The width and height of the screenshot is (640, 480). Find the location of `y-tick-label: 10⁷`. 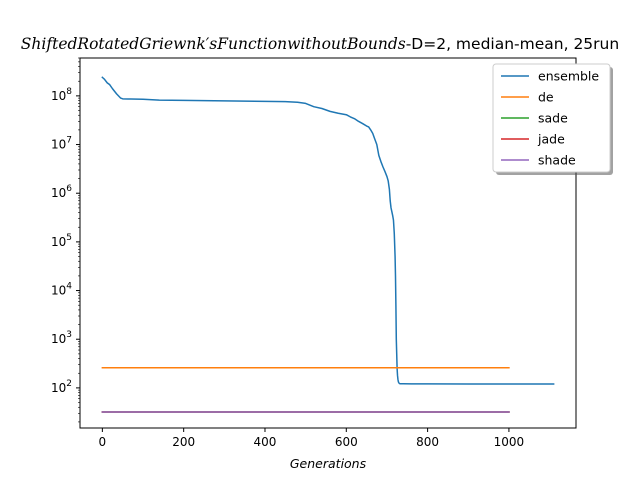

y-tick-label: 10⁷ is located at coordinates (61, 144).